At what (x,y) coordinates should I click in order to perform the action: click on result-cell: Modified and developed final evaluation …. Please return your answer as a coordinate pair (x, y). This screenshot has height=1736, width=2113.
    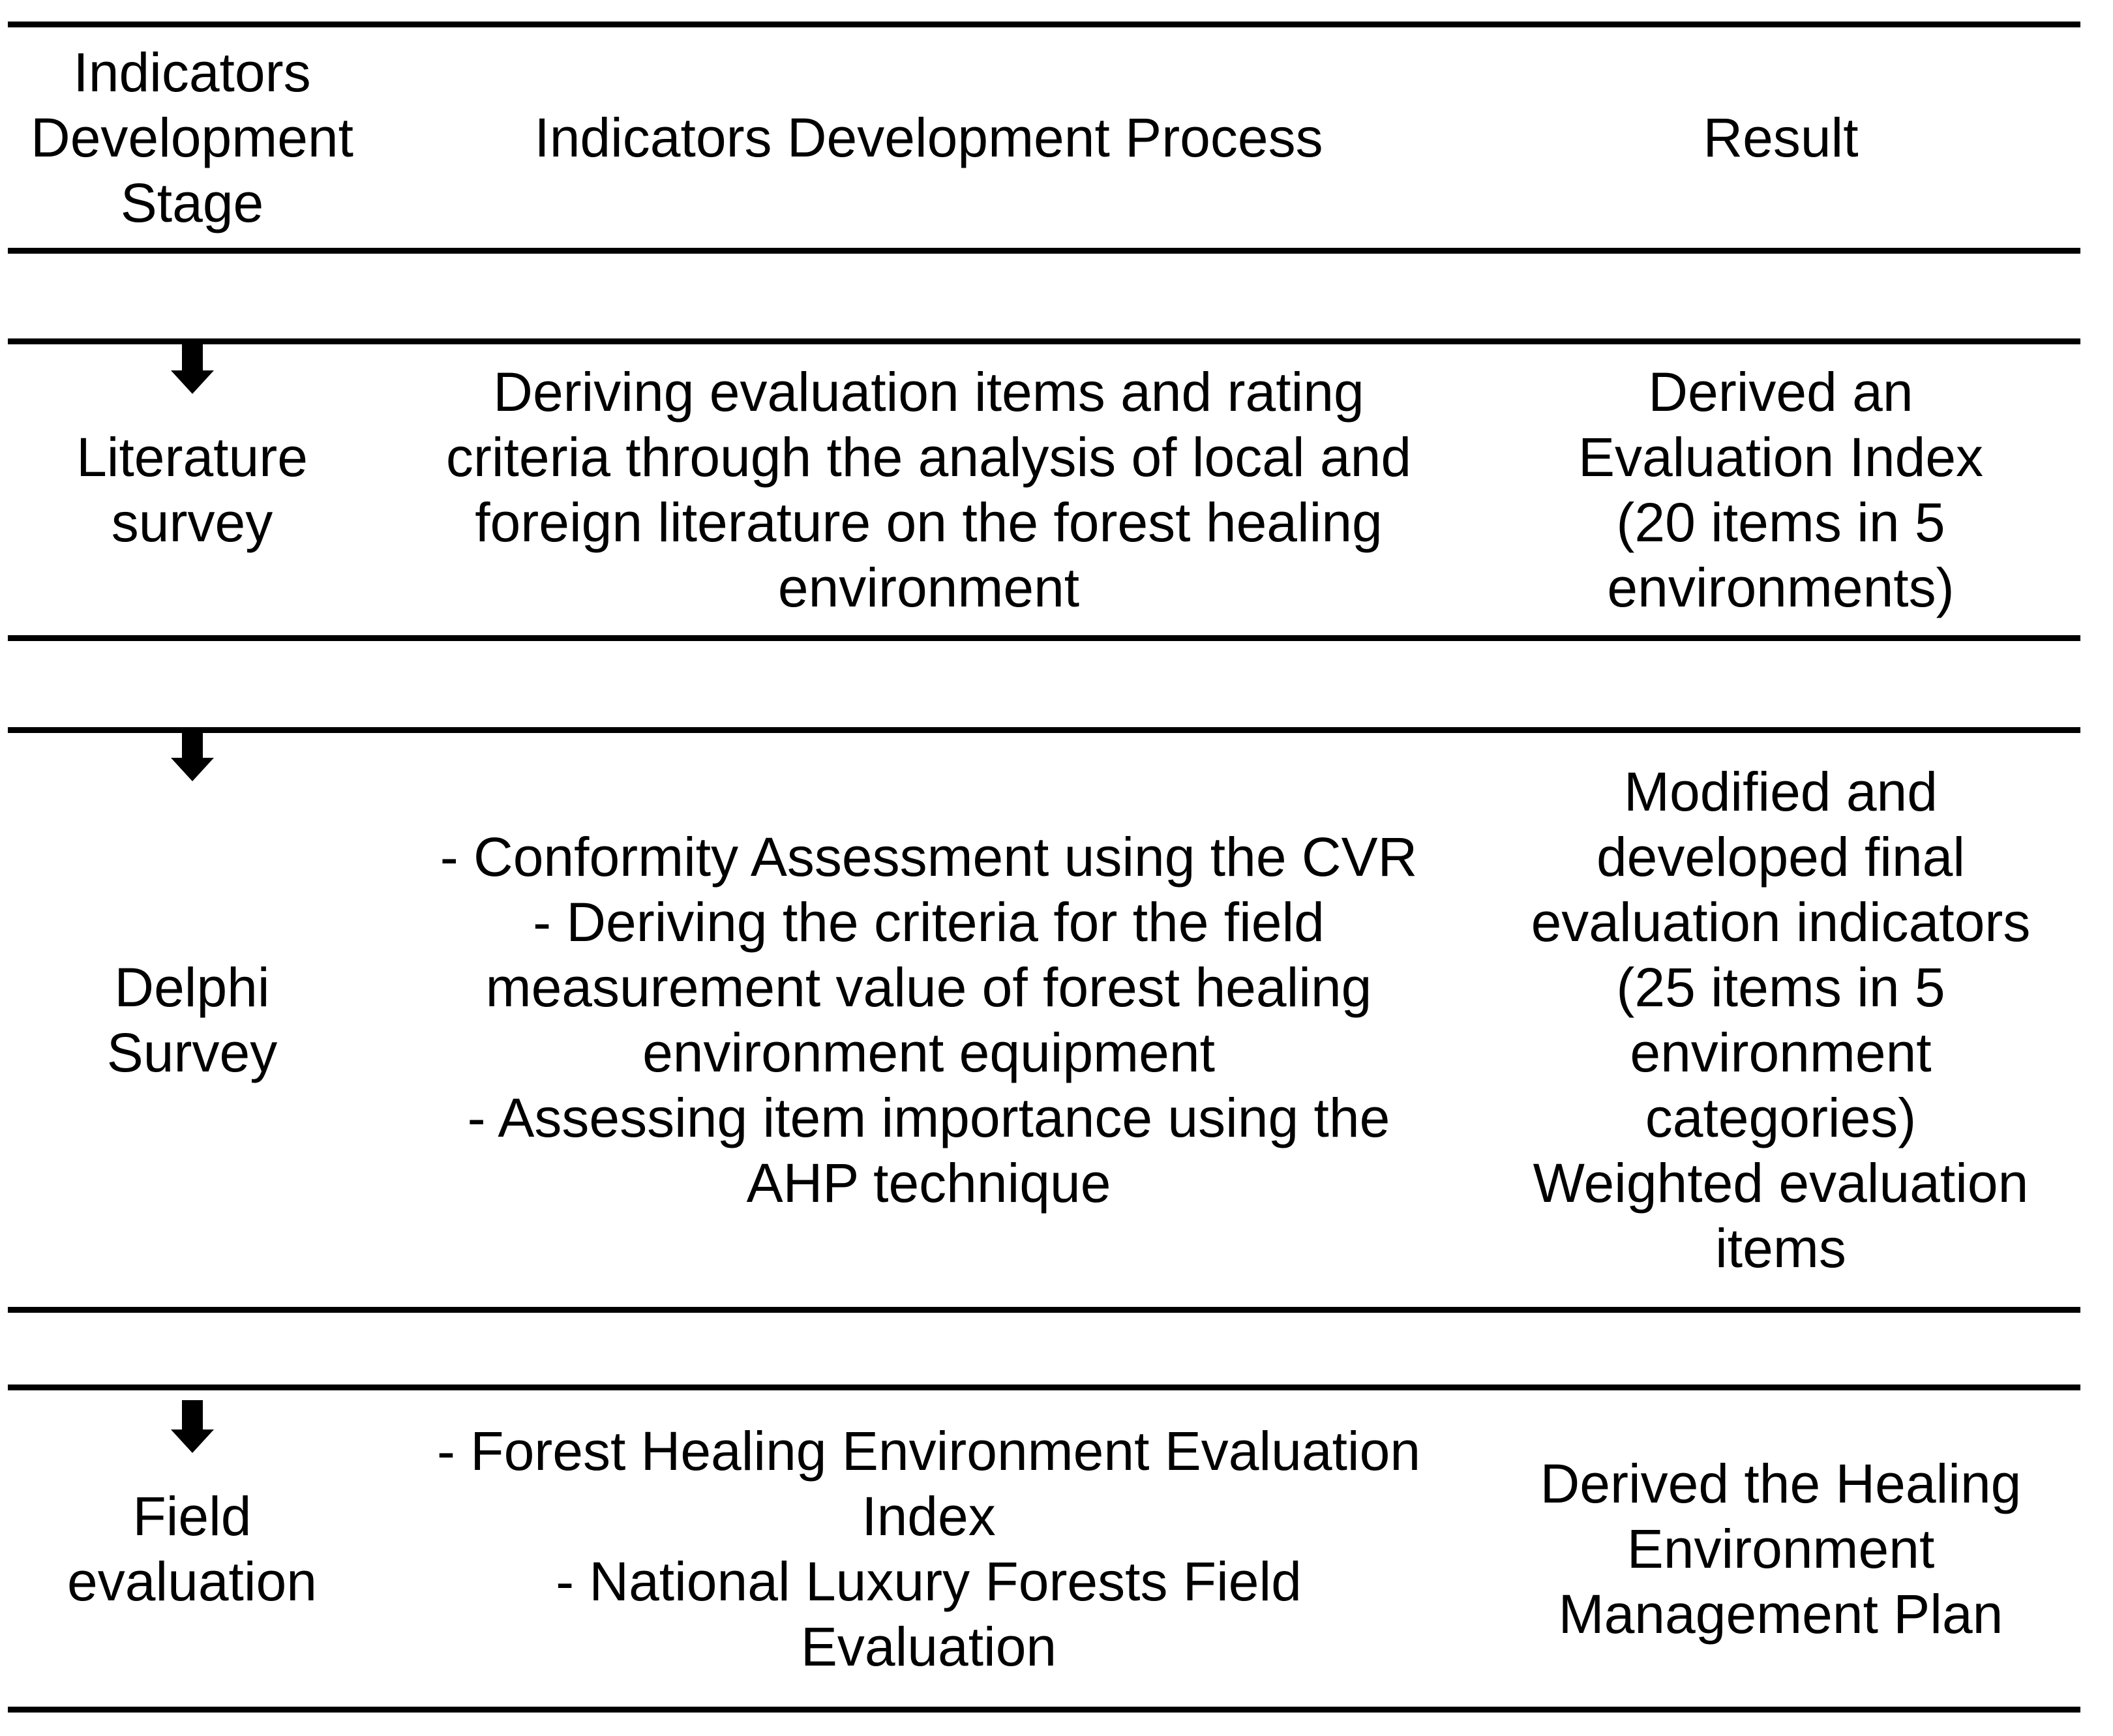
    Looking at the image, I should click on (1781, 1020).